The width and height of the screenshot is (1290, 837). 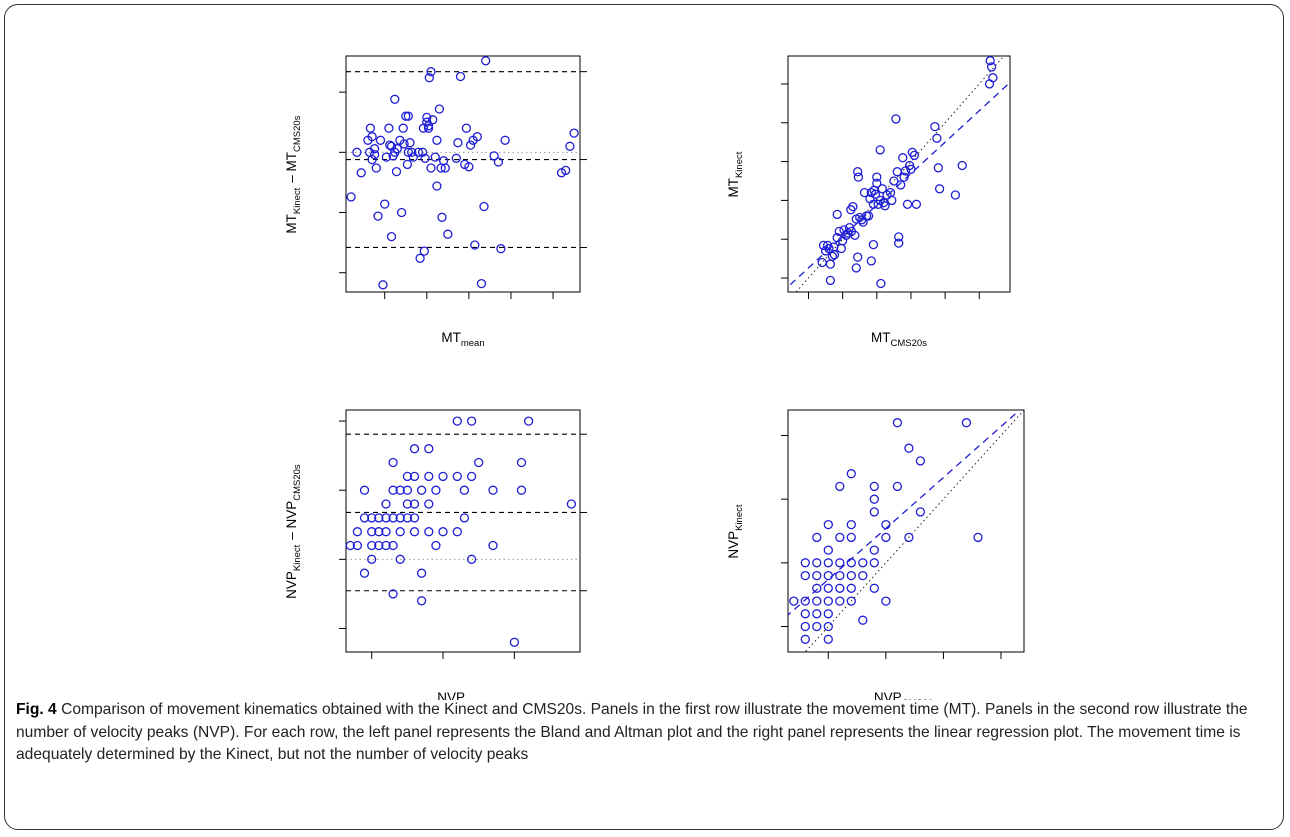 I want to click on panel-nvp-bland-altman: NVPmean NVPKinect – NVPCMS20s, so click(x=435, y=554).